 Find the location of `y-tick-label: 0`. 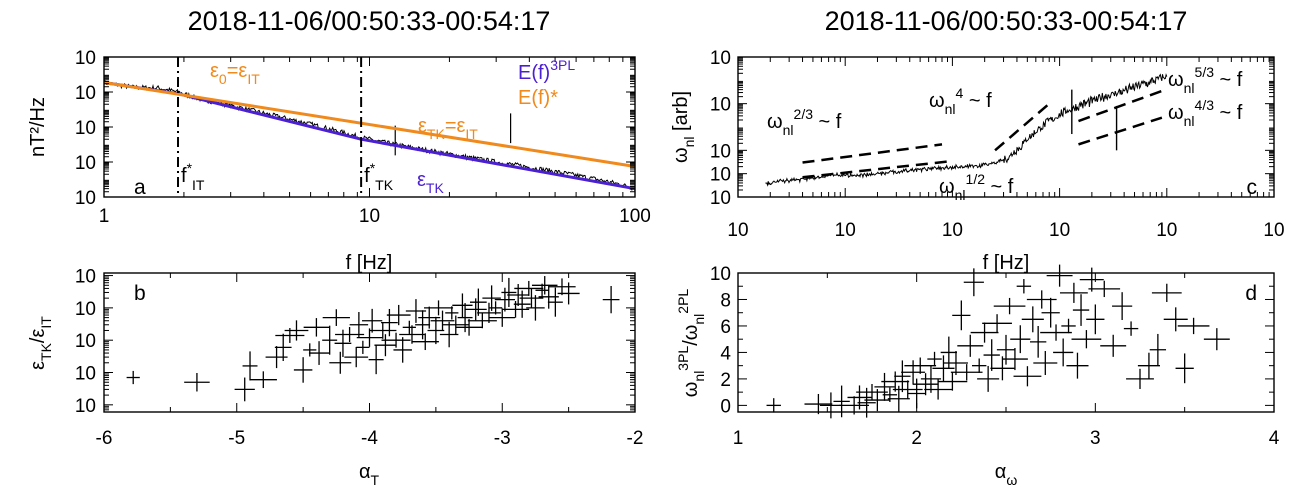

y-tick-label: 0 is located at coordinates (725, 406).